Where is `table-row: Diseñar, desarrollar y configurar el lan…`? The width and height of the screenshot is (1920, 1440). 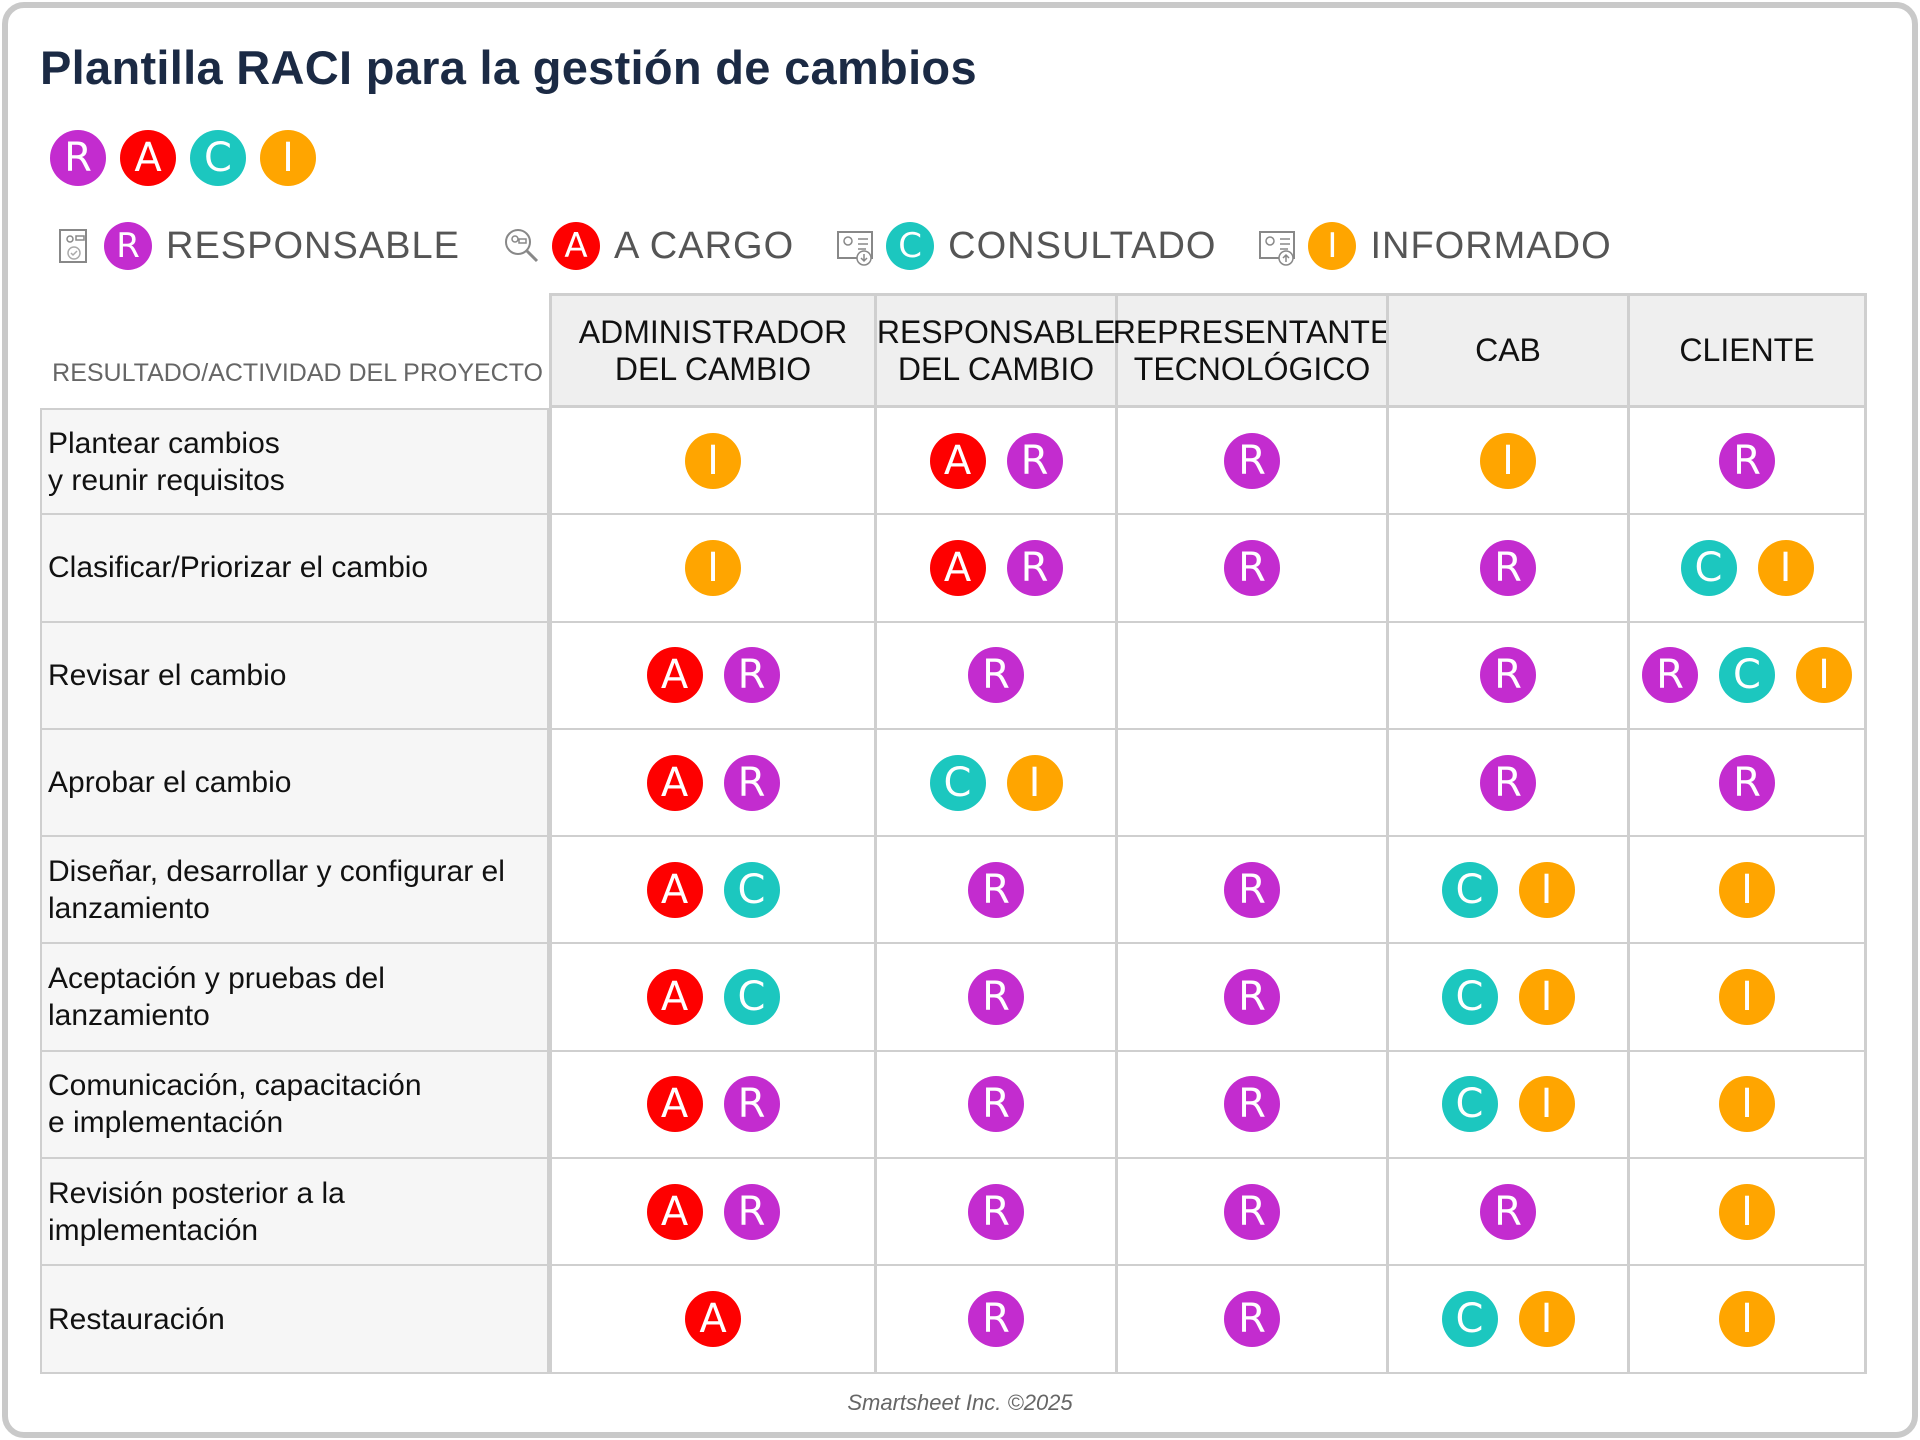 table-row: Diseñar, desarrollar y configurar el lan… is located at coordinates (956, 891).